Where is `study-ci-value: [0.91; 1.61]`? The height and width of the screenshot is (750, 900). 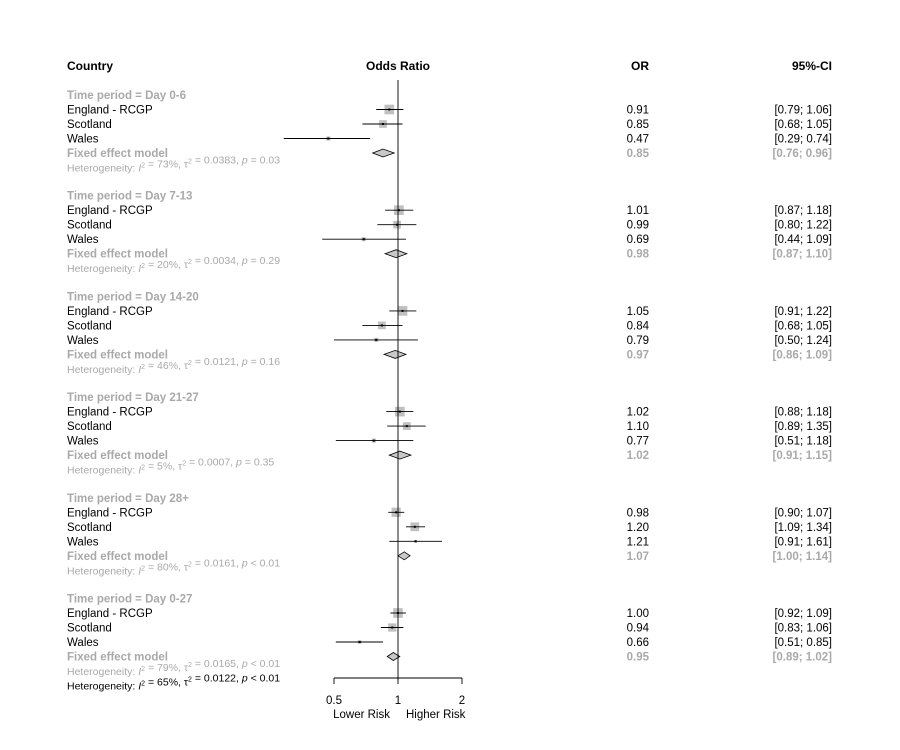
study-ci-value: [0.91; 1.61] is located at coordinates (803, 542).